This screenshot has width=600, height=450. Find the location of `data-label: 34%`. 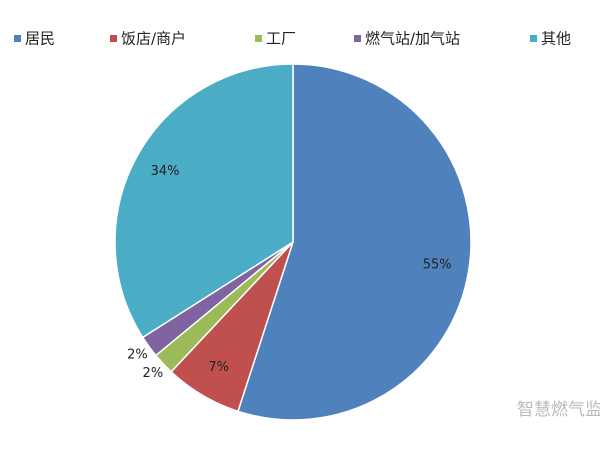

data-label: 34% is located at coordinates (165, 171).